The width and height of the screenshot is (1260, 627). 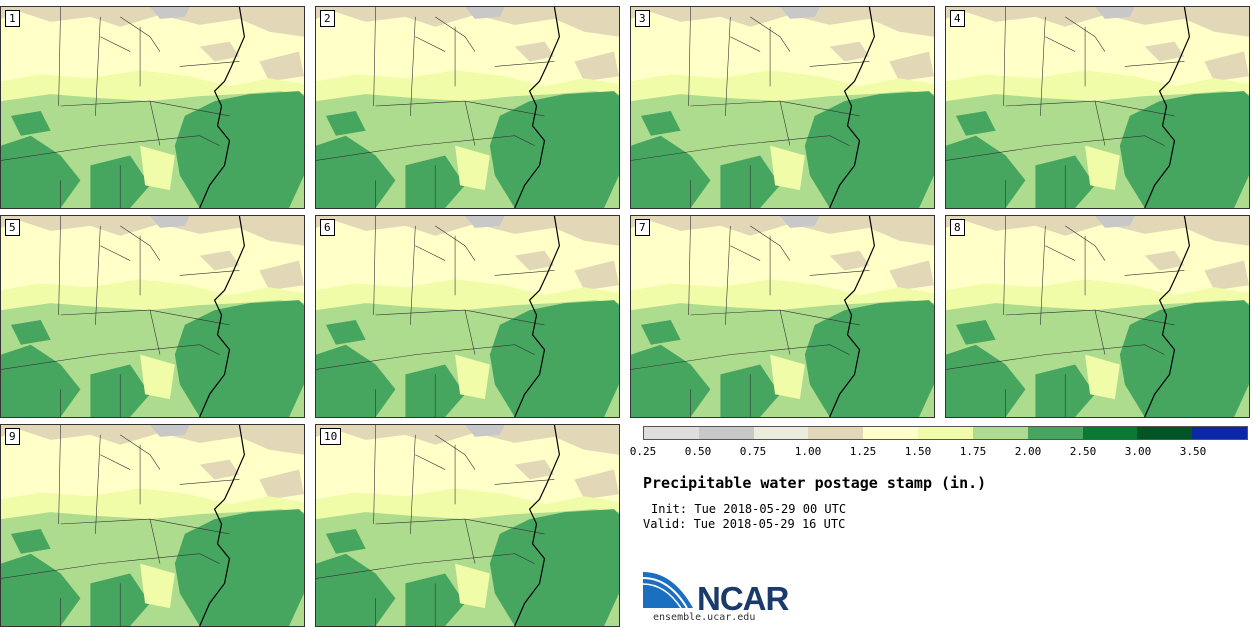 What do you see at coordinates (642, 18) in the screenshot?
I see `member-label: 3` at bounding box center [642, 18].